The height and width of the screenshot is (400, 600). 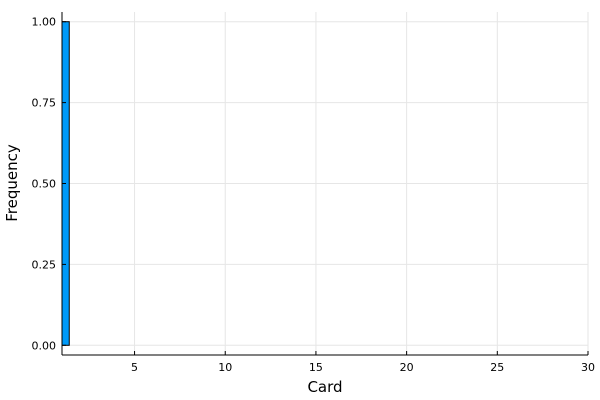 I want to click on x-tick-label: 20, so click(x=407, y=367).